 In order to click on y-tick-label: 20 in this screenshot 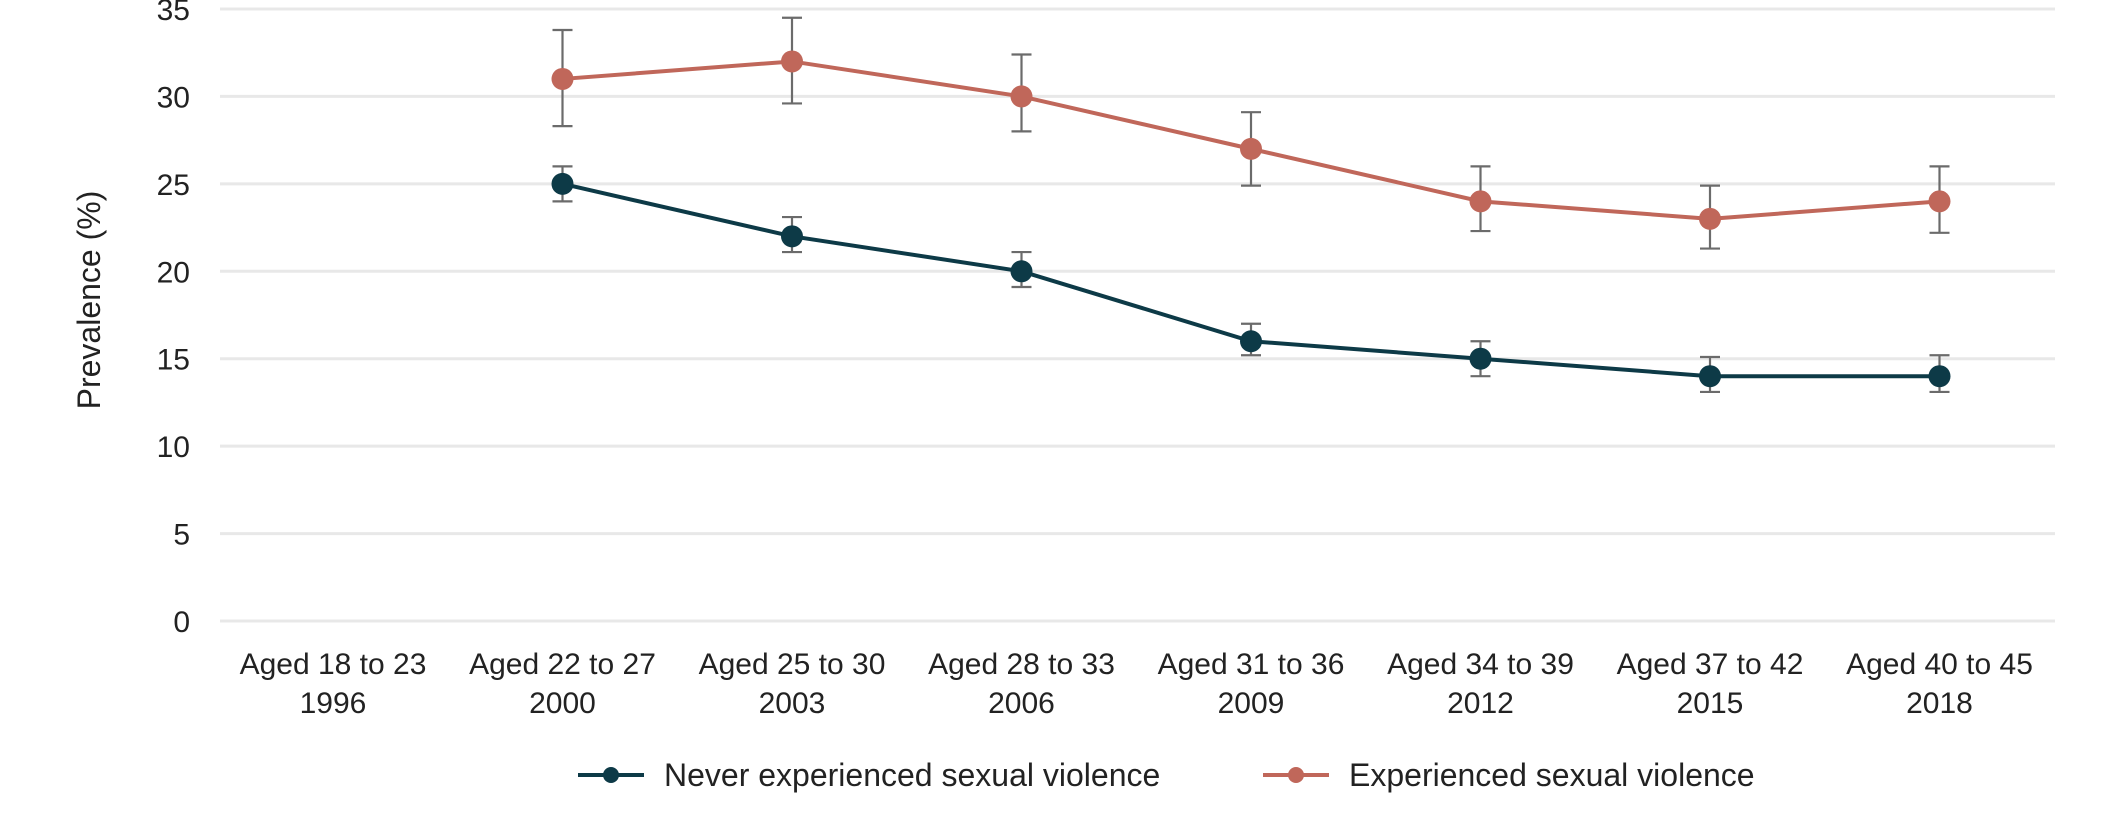, I will do `click(173, 272)`.